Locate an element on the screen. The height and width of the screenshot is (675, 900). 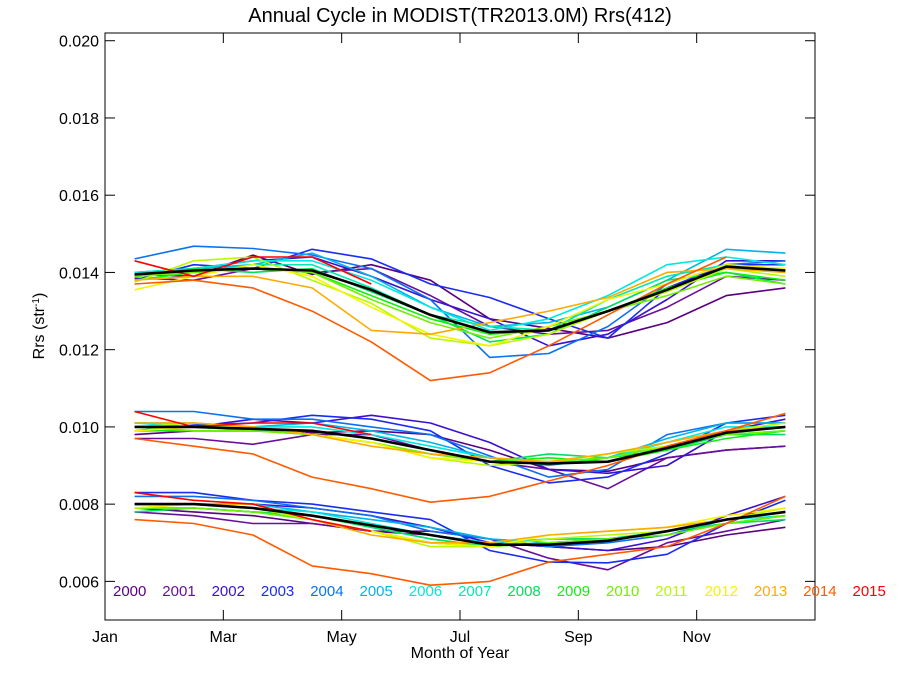
legend-entry-2013: 2013 is located at coordinates (770, 591).